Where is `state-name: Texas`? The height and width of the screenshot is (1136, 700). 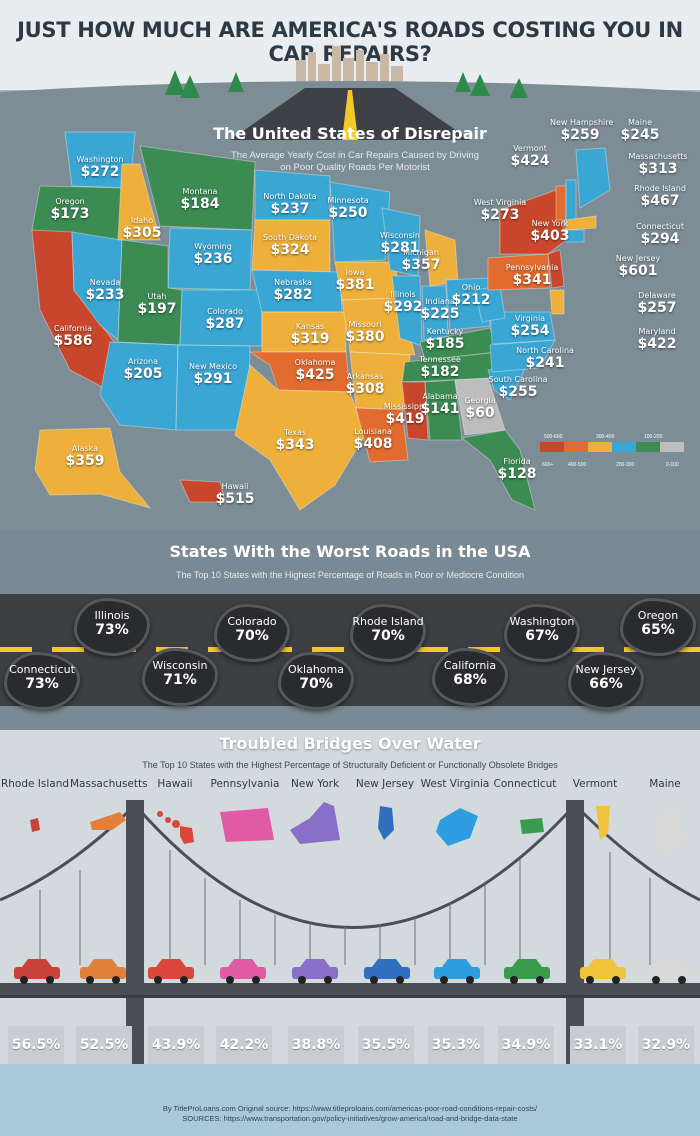 state-name: Texas is located at coordinates (295, 432).